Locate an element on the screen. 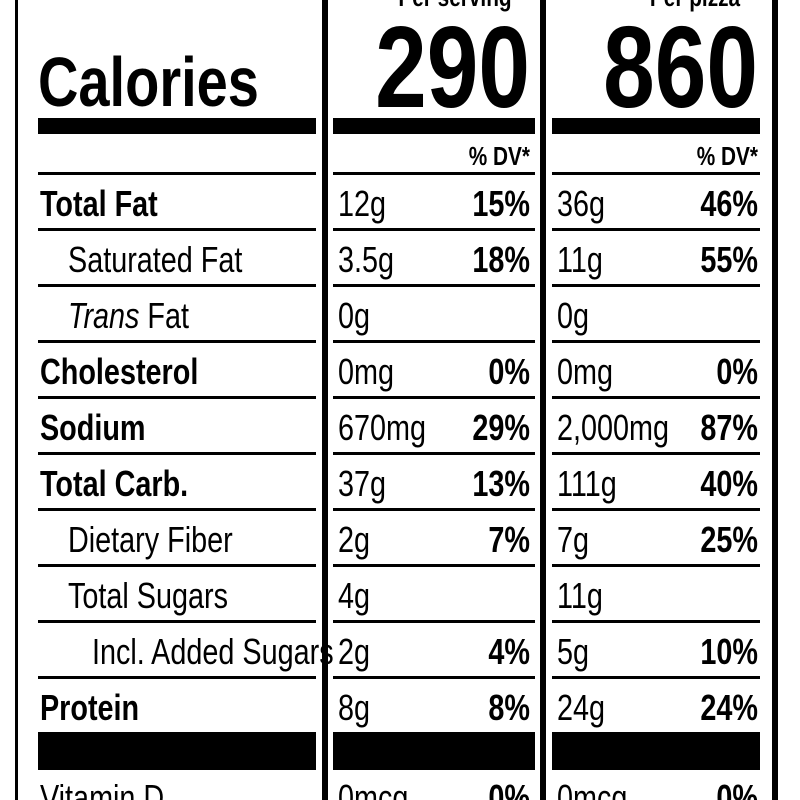  daily-value: 4% is located at coordinates (509, 651).